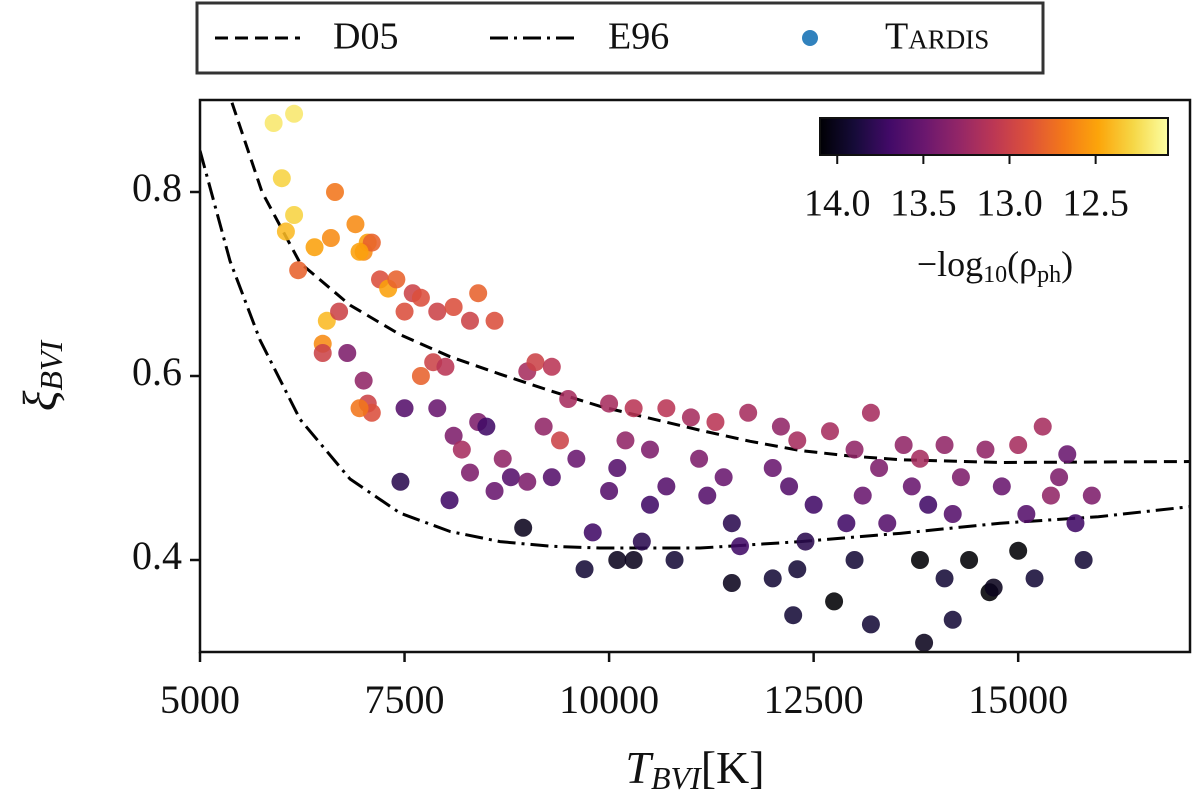 The width and height of the screenshot is (1200, 809). Describe the element at coordinates (810, 38) in the screenshot. I see `legend-swatch` at that location.